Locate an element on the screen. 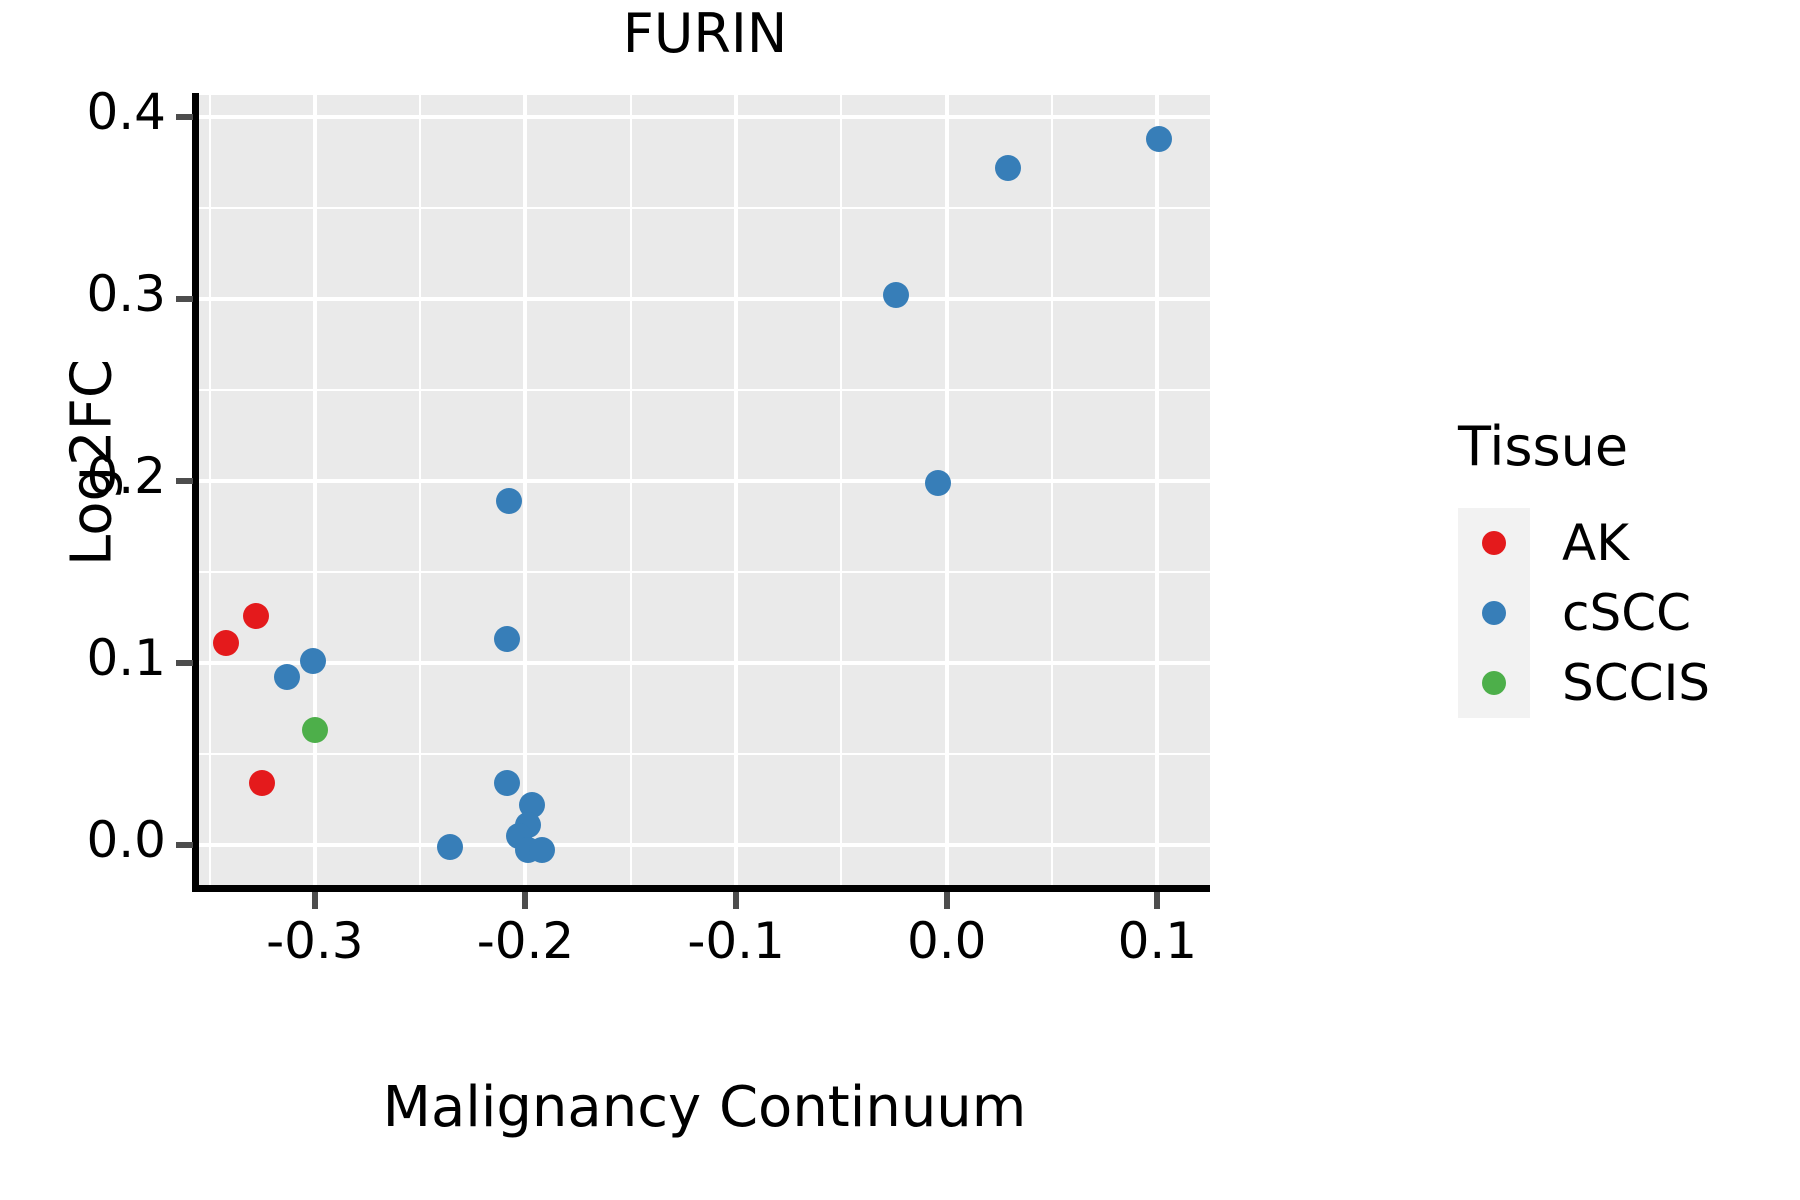  x-tick-label: -0.3 is located at coordinates (315, 941).